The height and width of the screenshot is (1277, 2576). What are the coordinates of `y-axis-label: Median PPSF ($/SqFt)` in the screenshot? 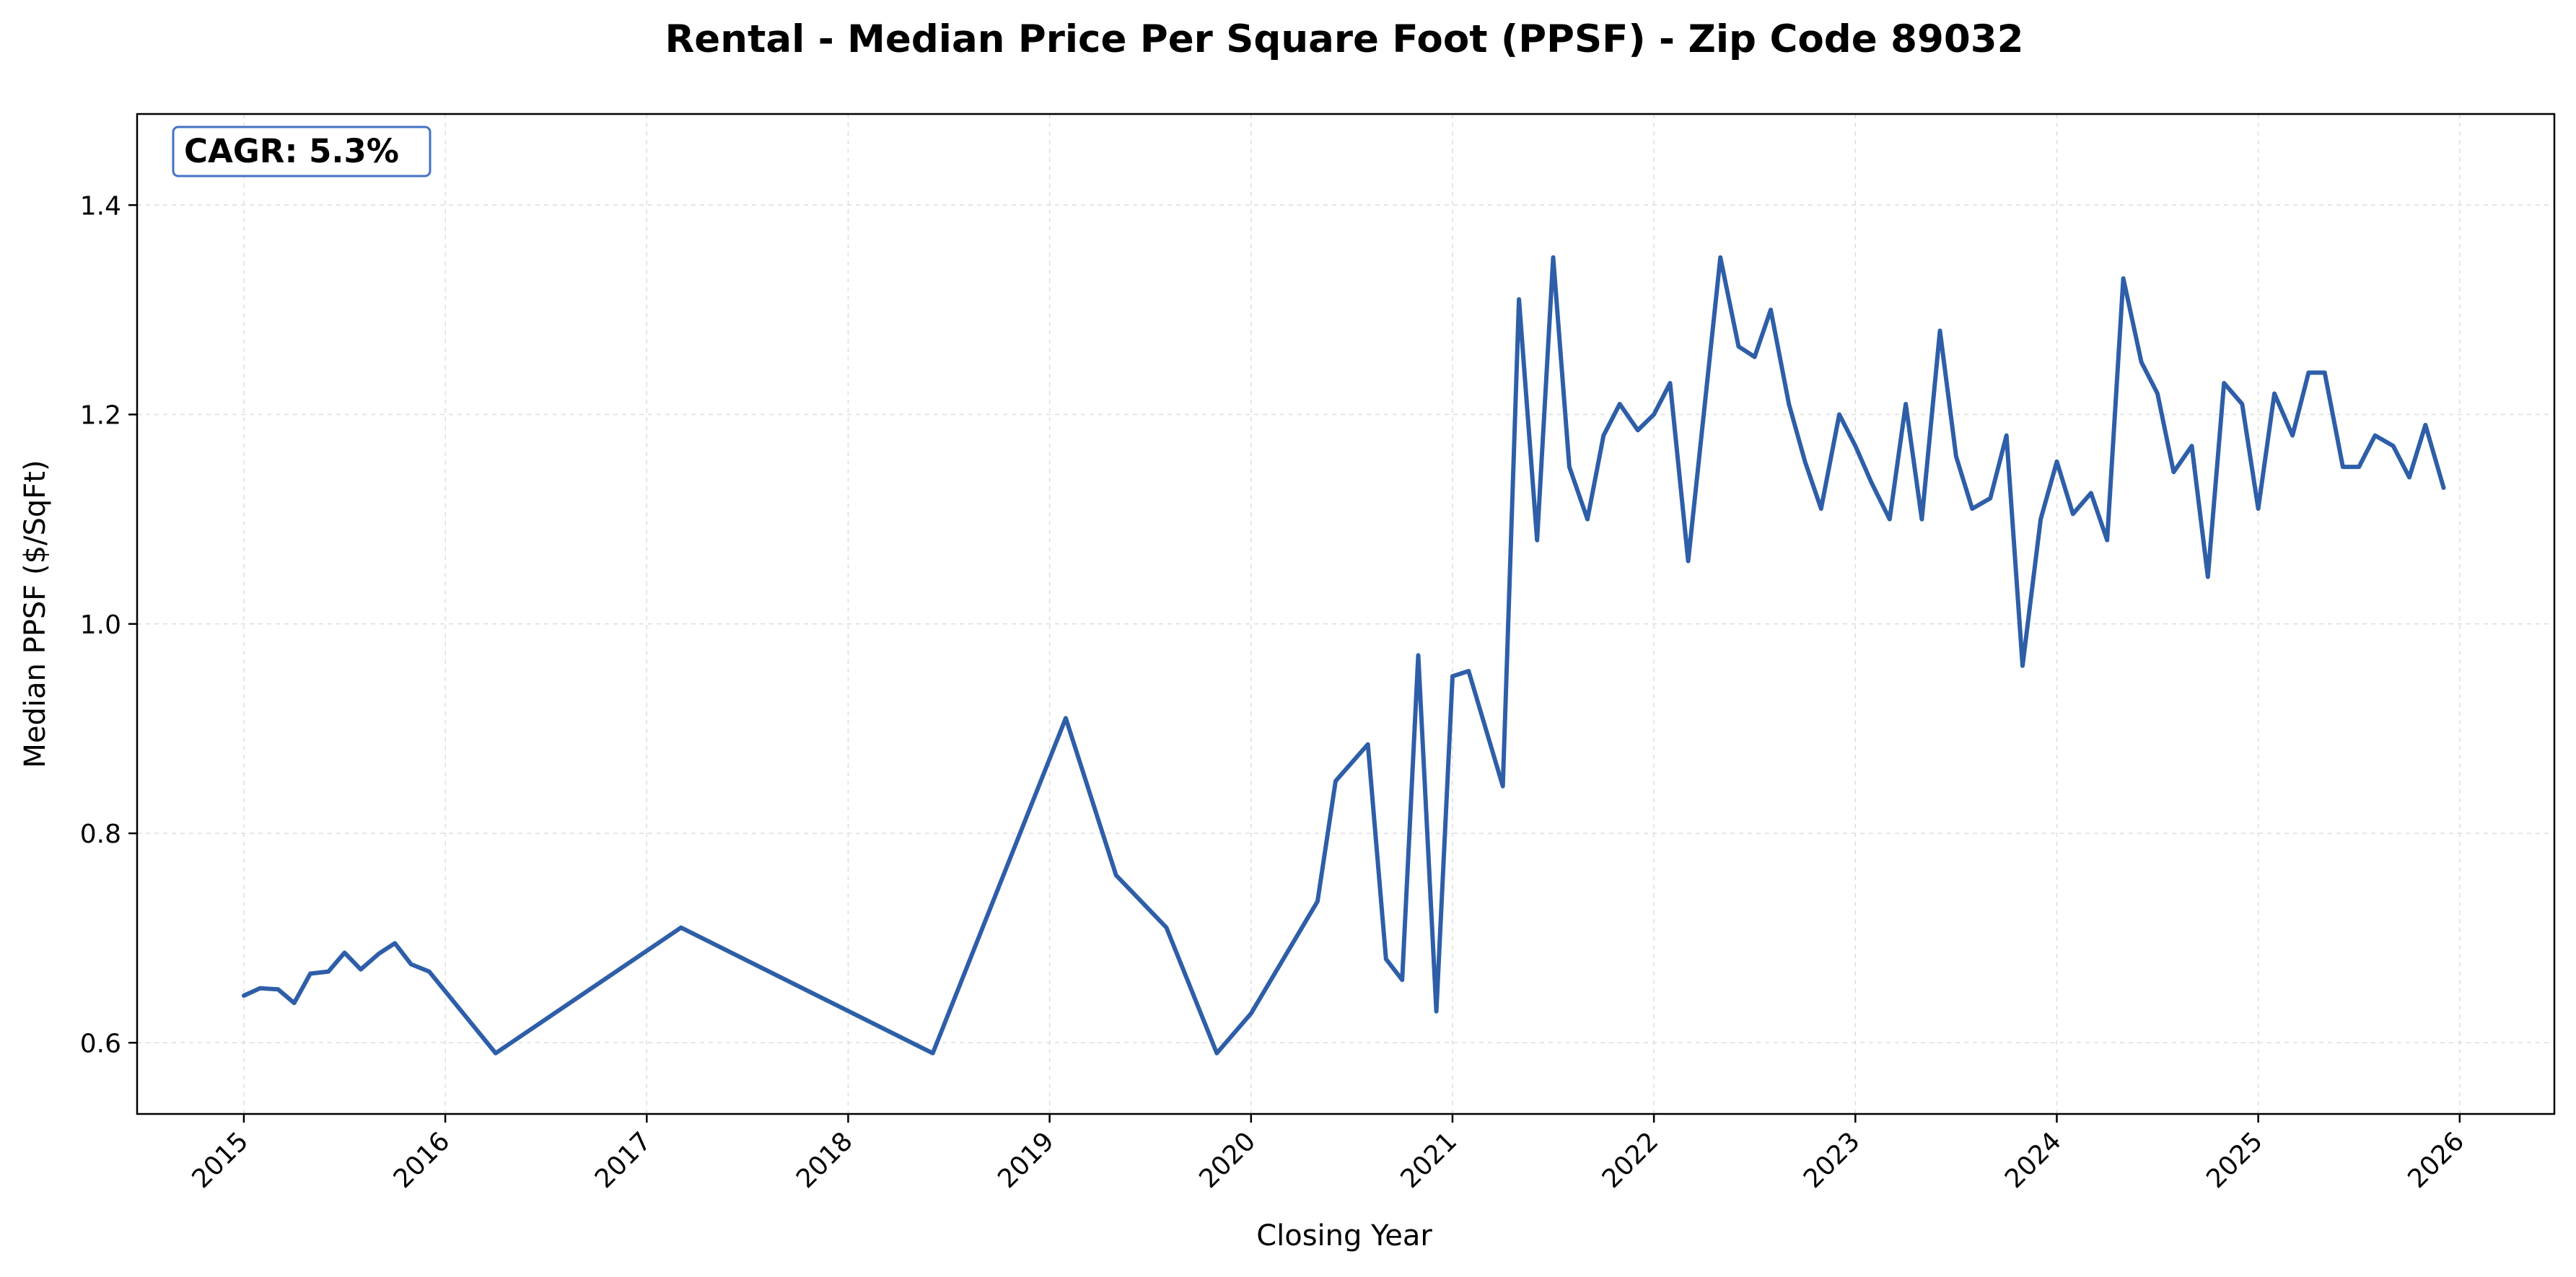 It's located at (35, 614).